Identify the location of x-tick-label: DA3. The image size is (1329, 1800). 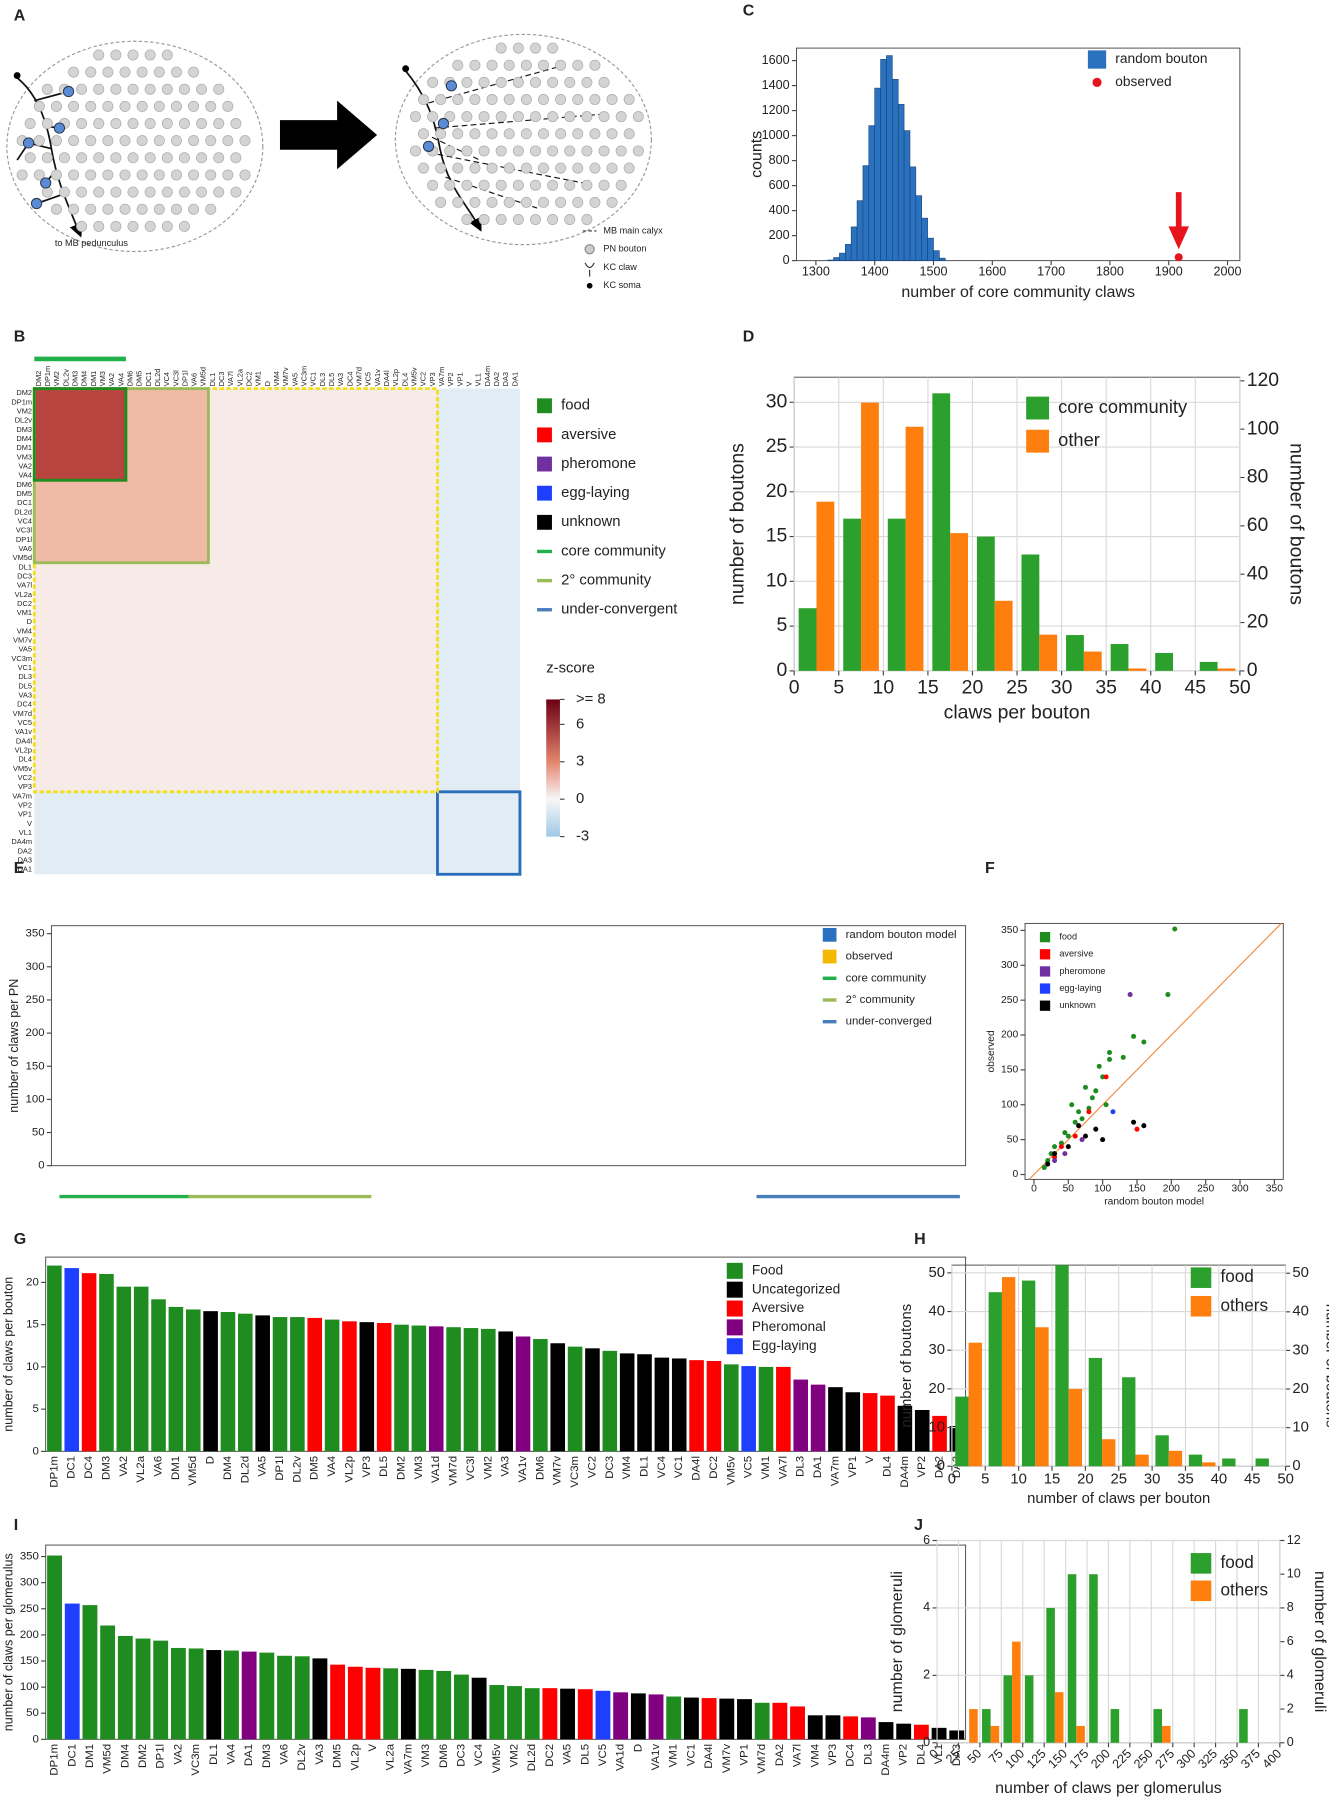
(957, 1467).